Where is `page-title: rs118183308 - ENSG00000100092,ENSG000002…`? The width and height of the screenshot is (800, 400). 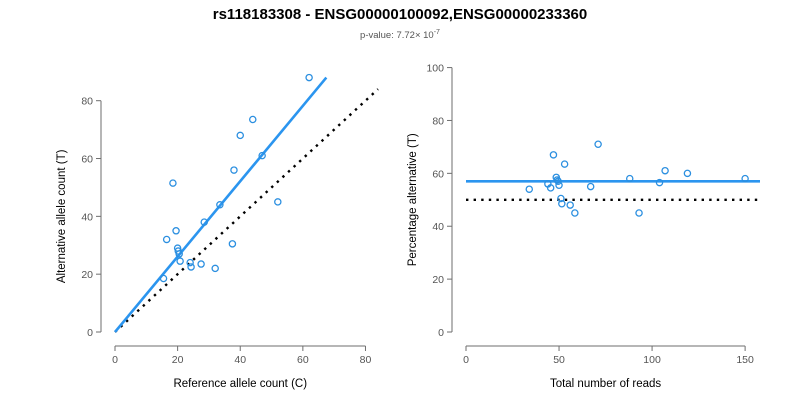
page-title: rs118183308 - ENSG00000100092,ENSG000002… is located at coordinates (400, 14).